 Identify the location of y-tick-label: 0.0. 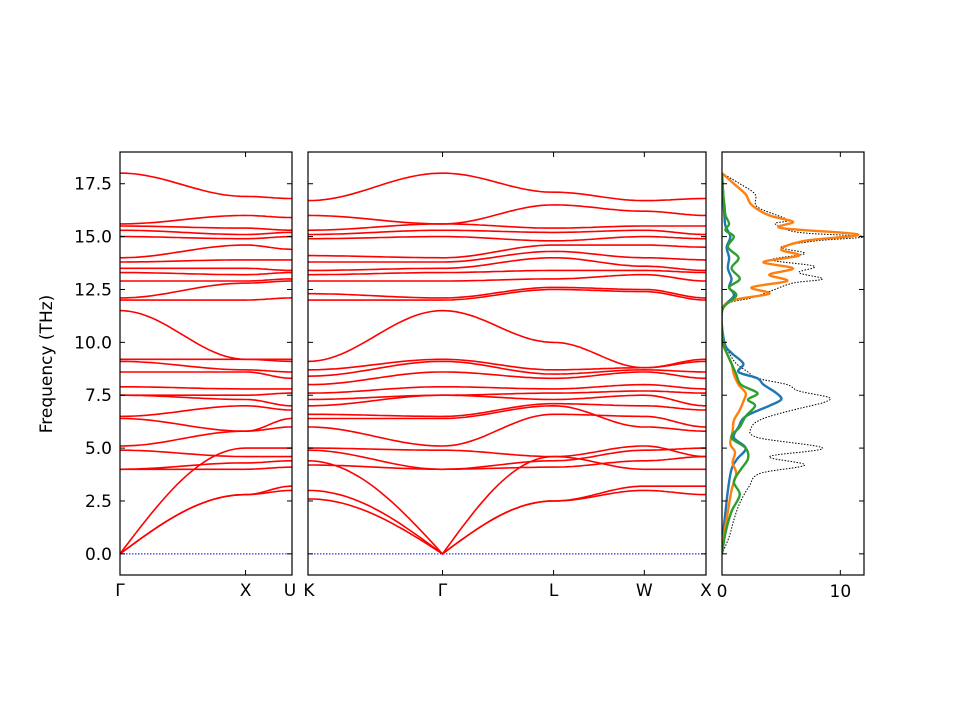
(98, 555).